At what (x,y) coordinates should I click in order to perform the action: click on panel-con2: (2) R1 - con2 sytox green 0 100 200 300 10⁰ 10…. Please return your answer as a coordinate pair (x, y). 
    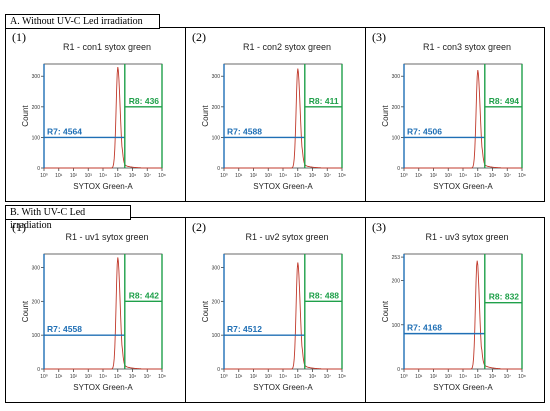
    Looking at the image, I should click on (276, 114).